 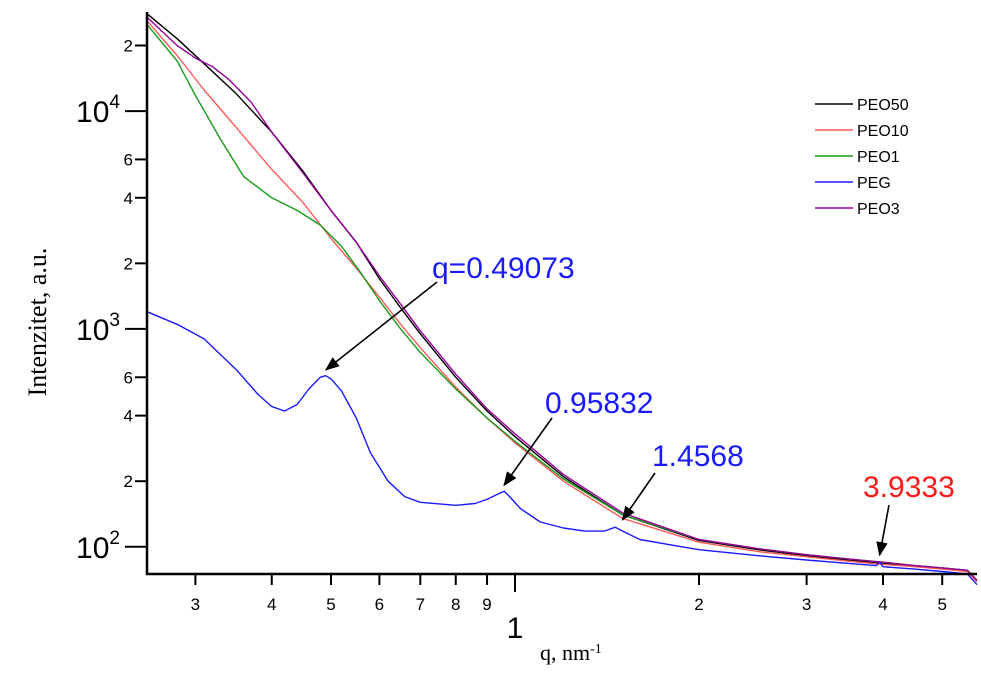 I want to click on x-tick-label: 1, so click(x=515, y=628).